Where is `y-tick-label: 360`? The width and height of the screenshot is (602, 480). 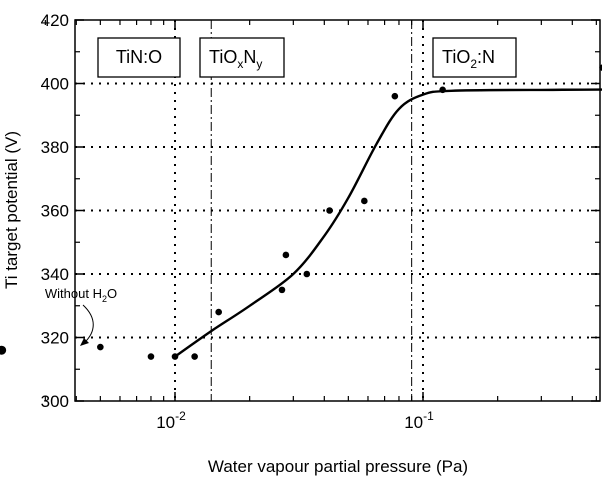 y-tick-label: 360 is located at coordinates (55, 211).